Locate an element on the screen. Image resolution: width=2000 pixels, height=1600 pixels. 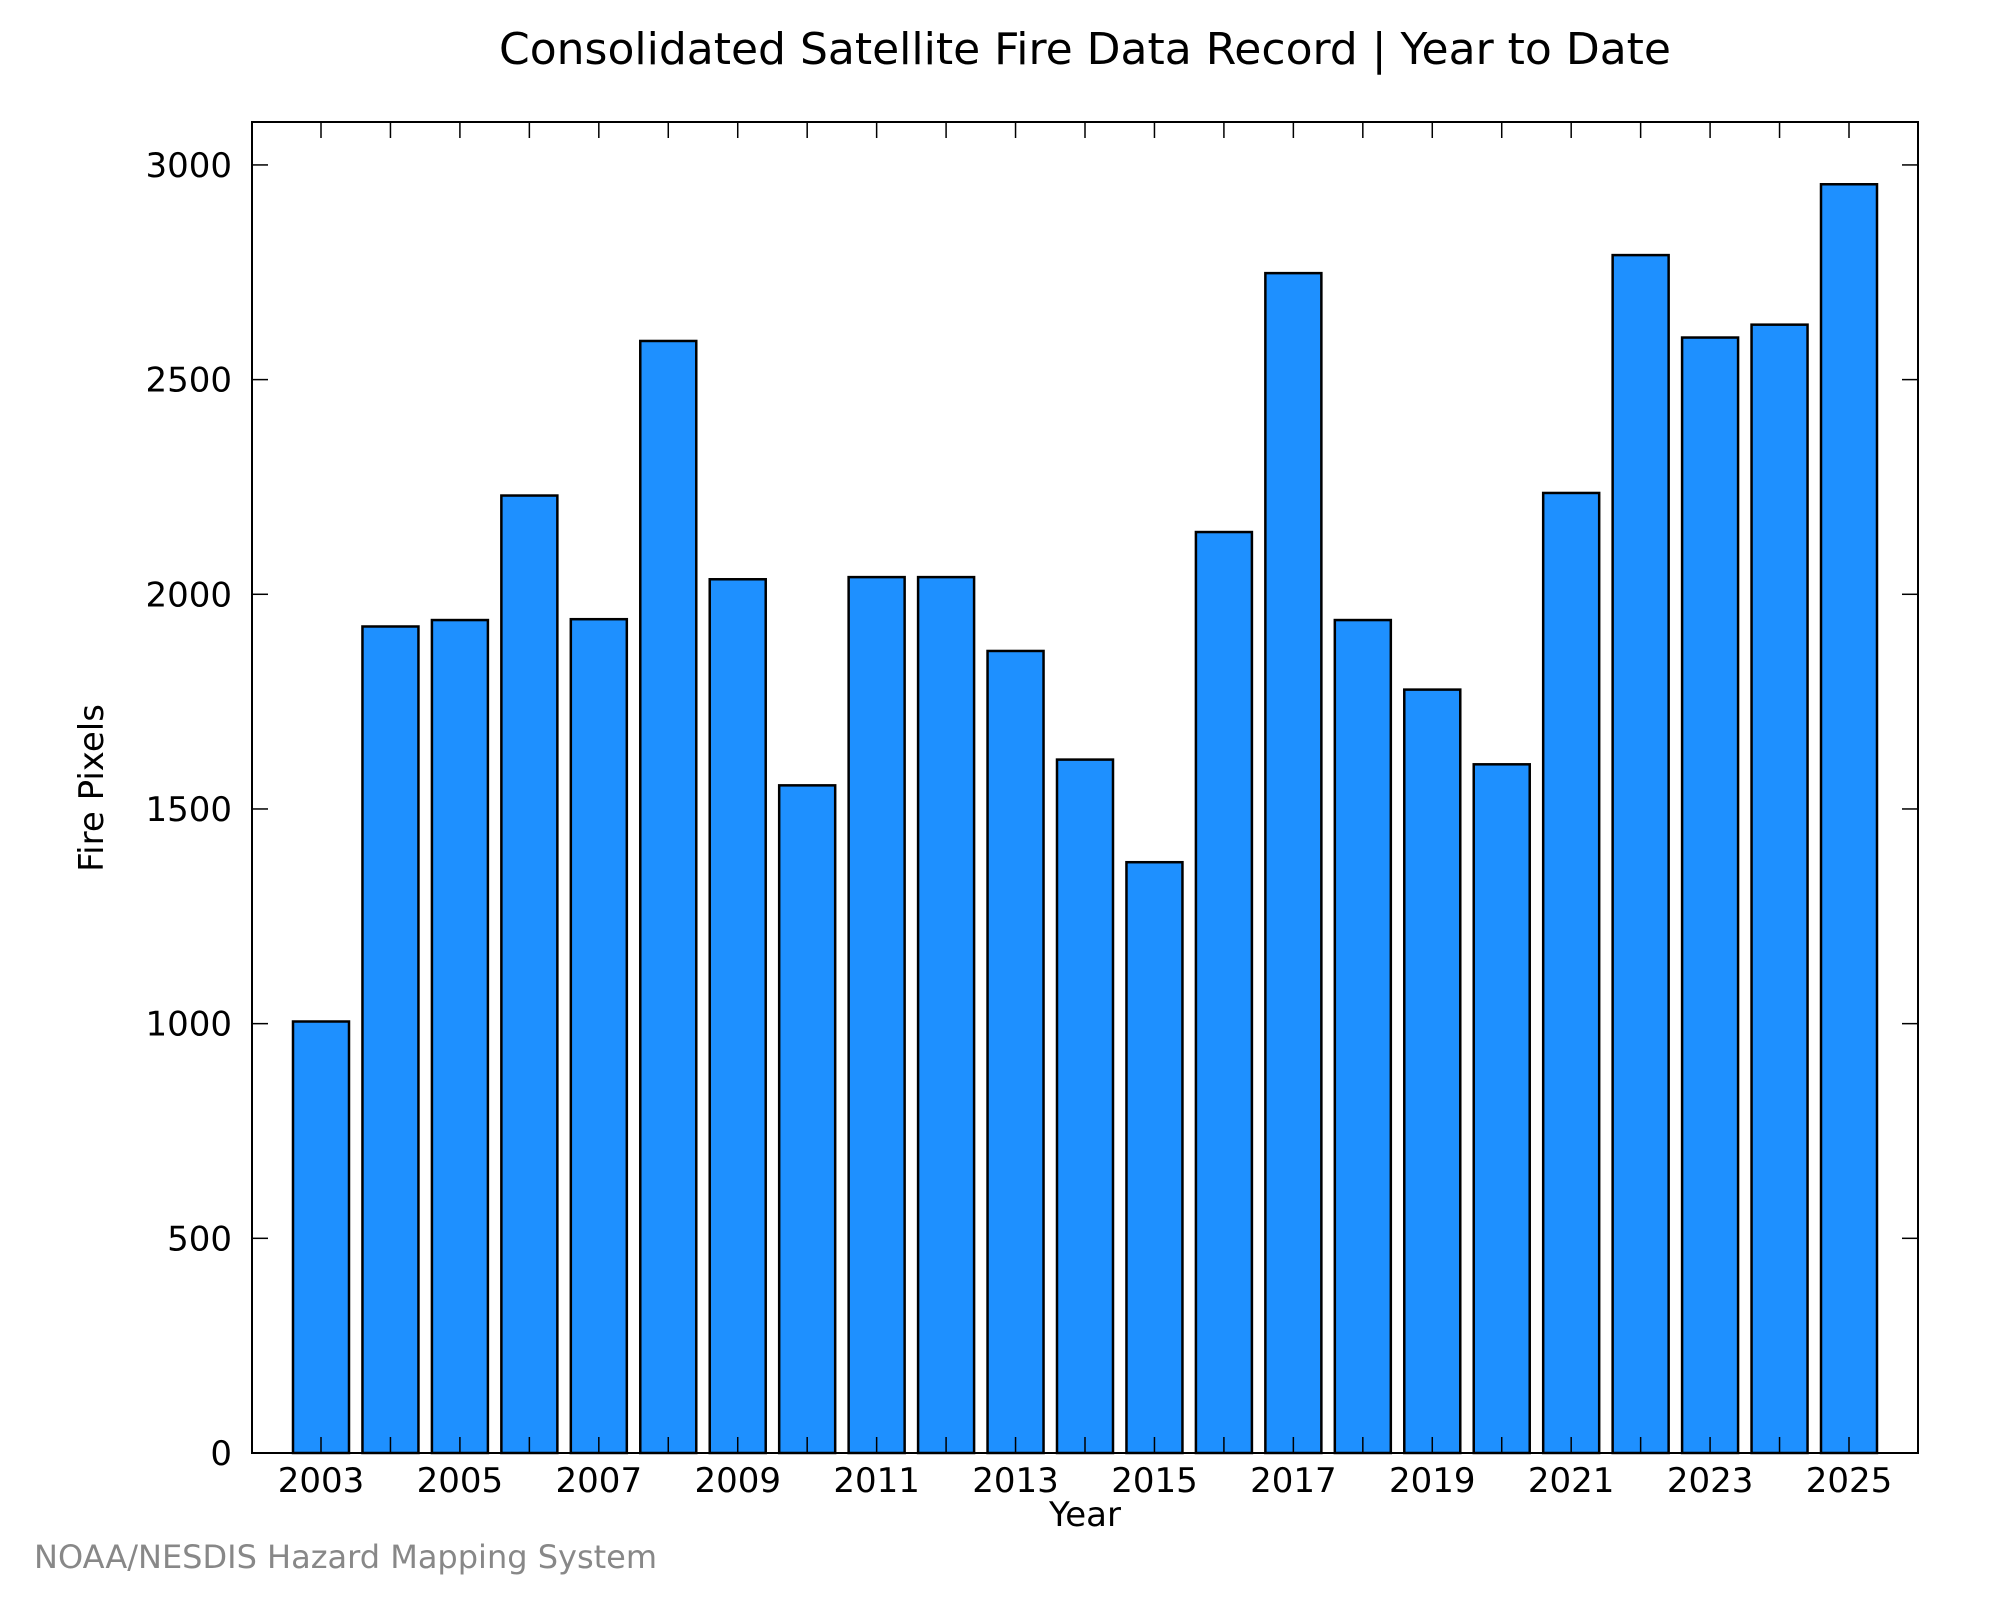
y-tick-label-3000: 3000 is located at coordinates (188, 166).